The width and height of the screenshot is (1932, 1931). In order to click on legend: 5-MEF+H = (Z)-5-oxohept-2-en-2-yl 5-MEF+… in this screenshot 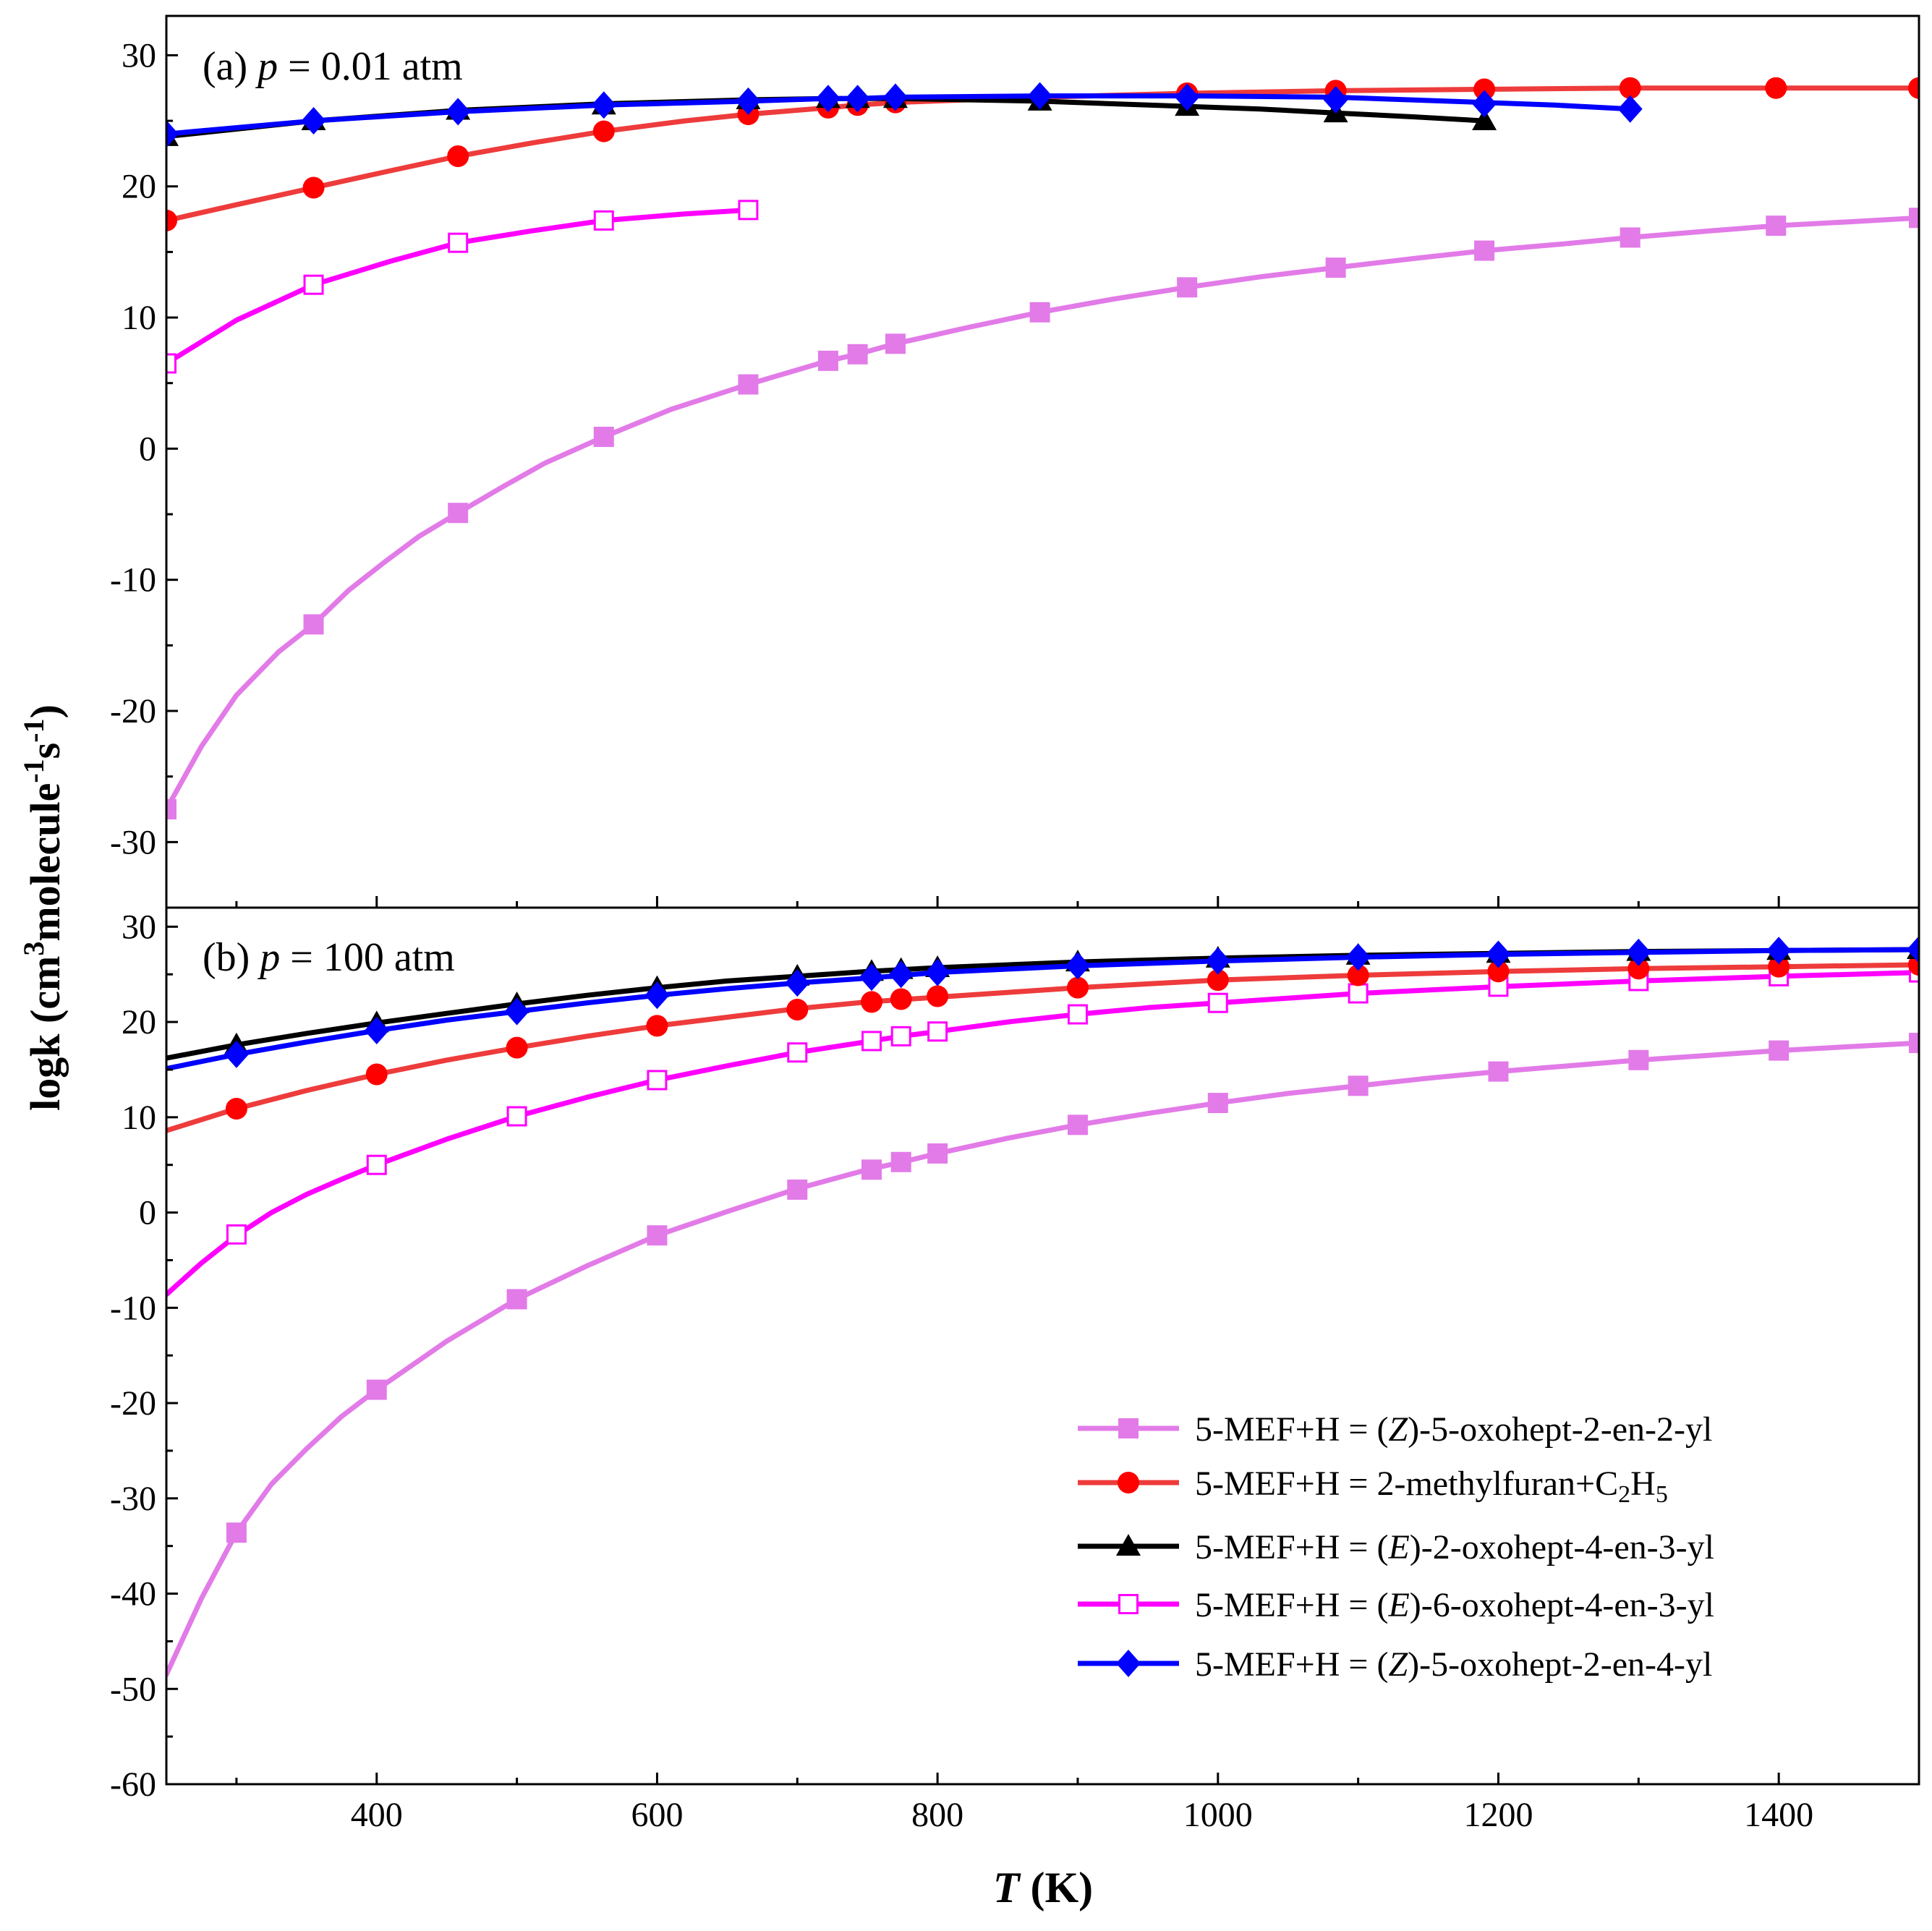, I will do `click(1396, 1547)`.